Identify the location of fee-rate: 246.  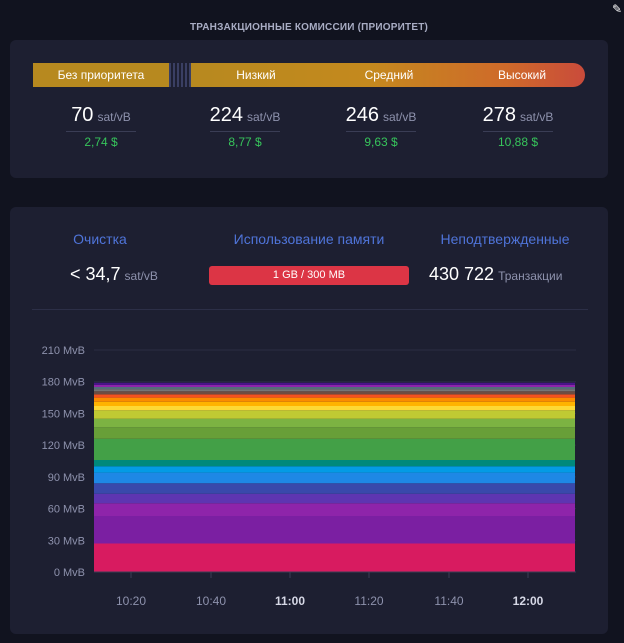
(362, 115).